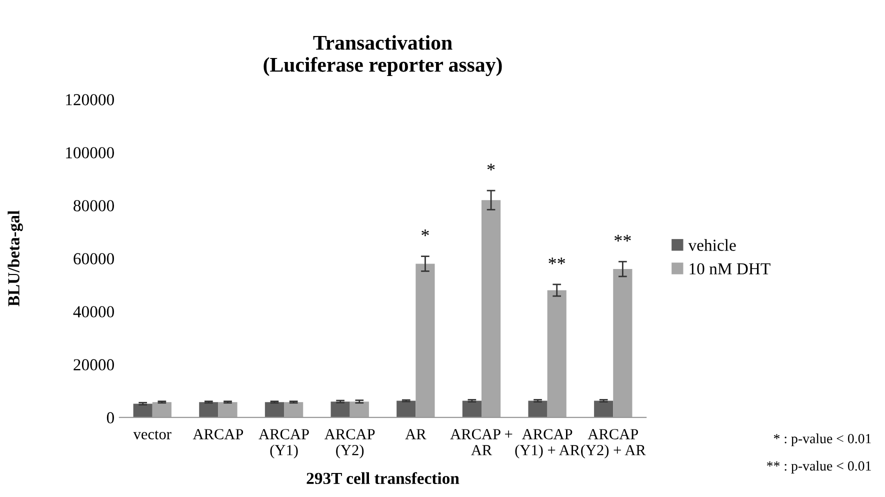  What do you see at coordinates (547, 443) in the screenshot?
I see `x-tick-label: ARCAP (Y1) + AR` at bounding box center [547, 443].